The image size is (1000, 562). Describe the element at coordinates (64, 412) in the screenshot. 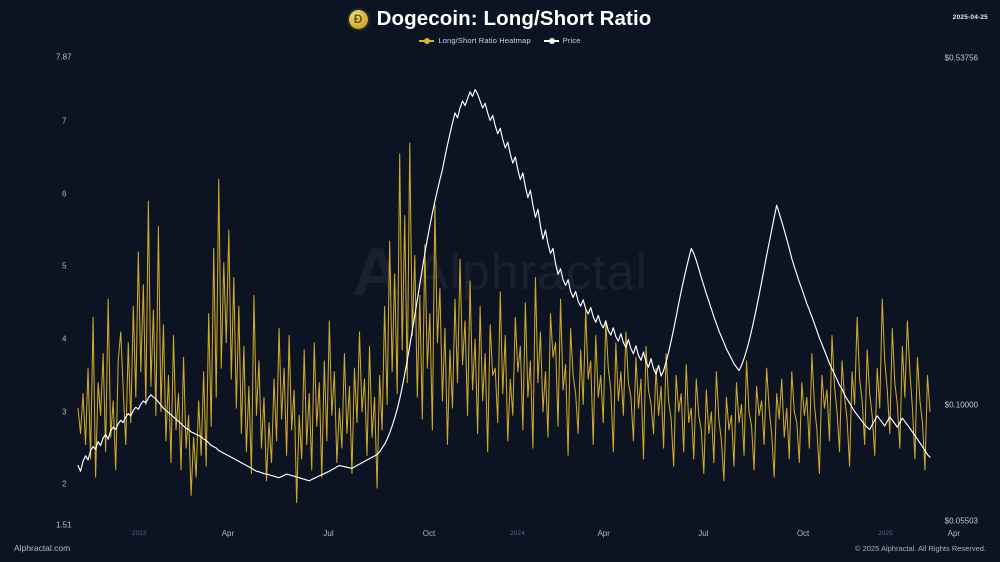

I see `y-tick-3: 3` at that location.